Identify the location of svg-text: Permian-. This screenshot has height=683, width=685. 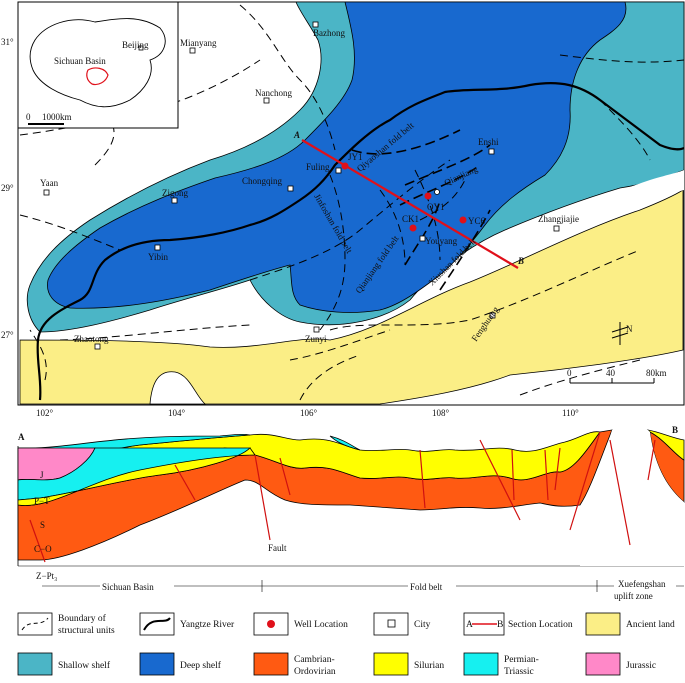
(521, 660).